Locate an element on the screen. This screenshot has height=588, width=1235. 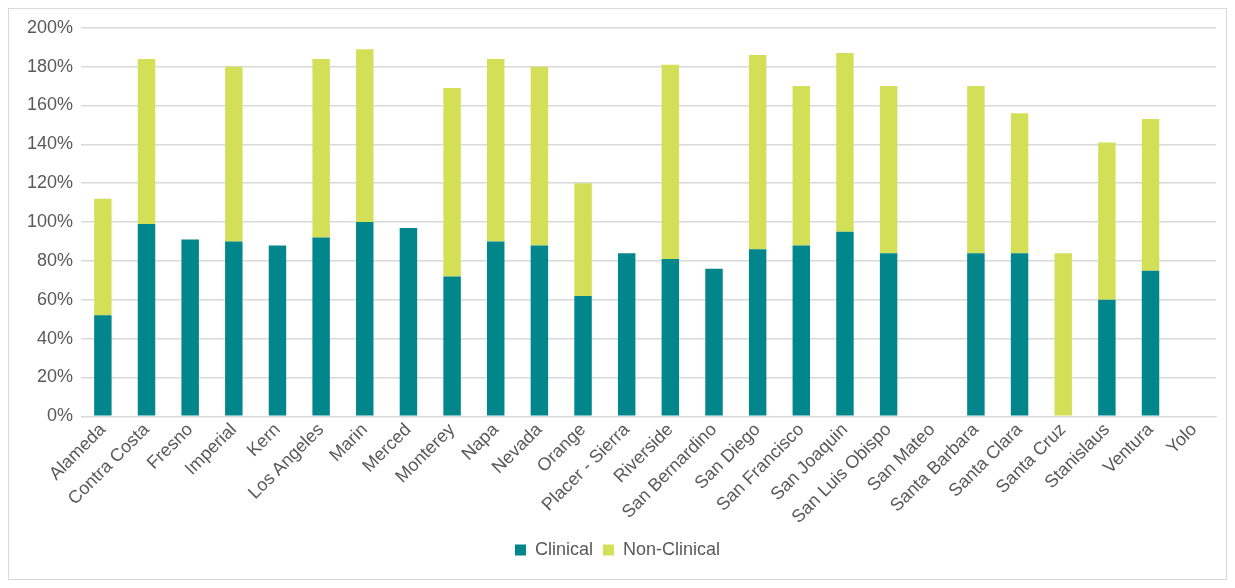
y-tick-label: 100% is located at coordinates (50, 221).